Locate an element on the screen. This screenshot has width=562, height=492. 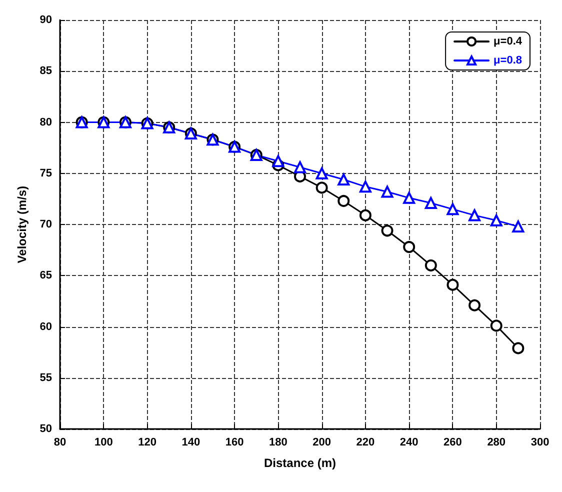
x-tick-label: 80 is located at coordinates (60, 442).